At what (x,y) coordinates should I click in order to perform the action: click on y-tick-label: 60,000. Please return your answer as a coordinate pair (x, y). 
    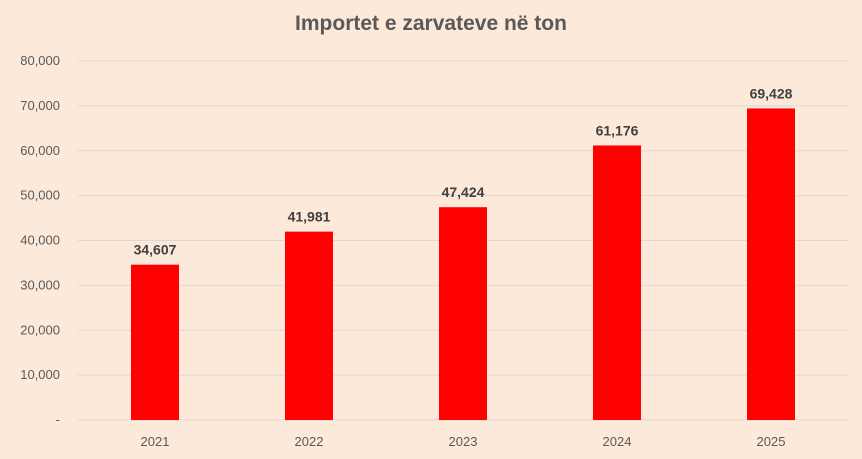
    Looking at the image, I should click on (40, 150).